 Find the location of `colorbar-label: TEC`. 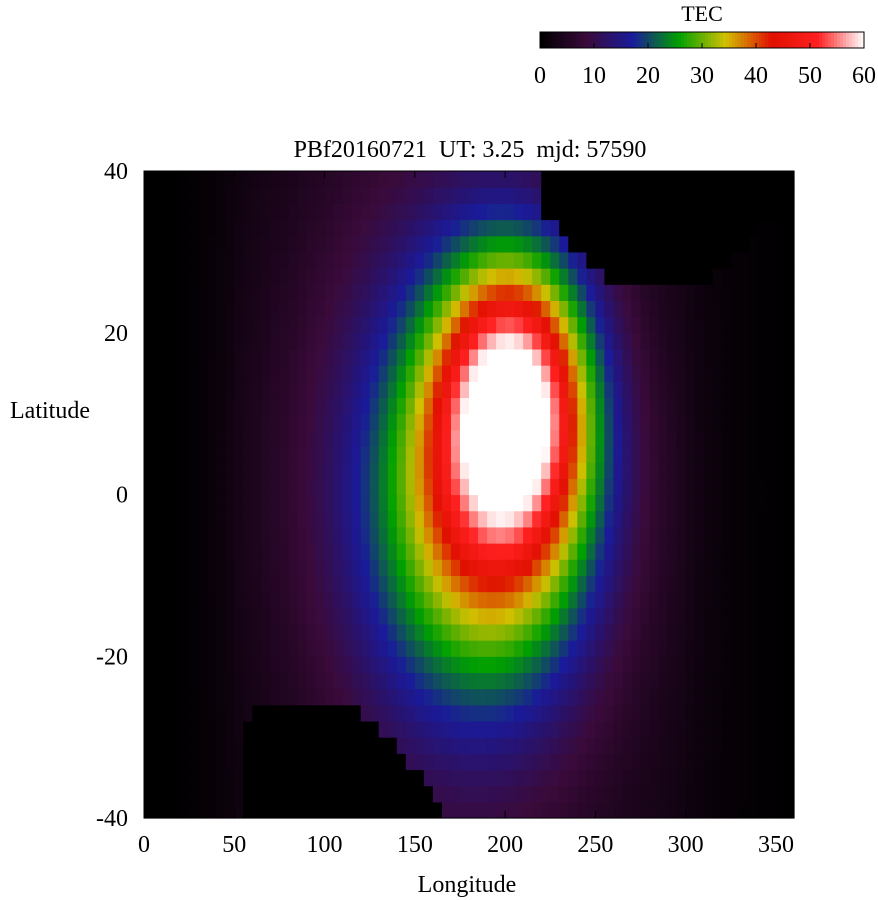

colorbar-label: TEC is located at coordinates (702, 13).